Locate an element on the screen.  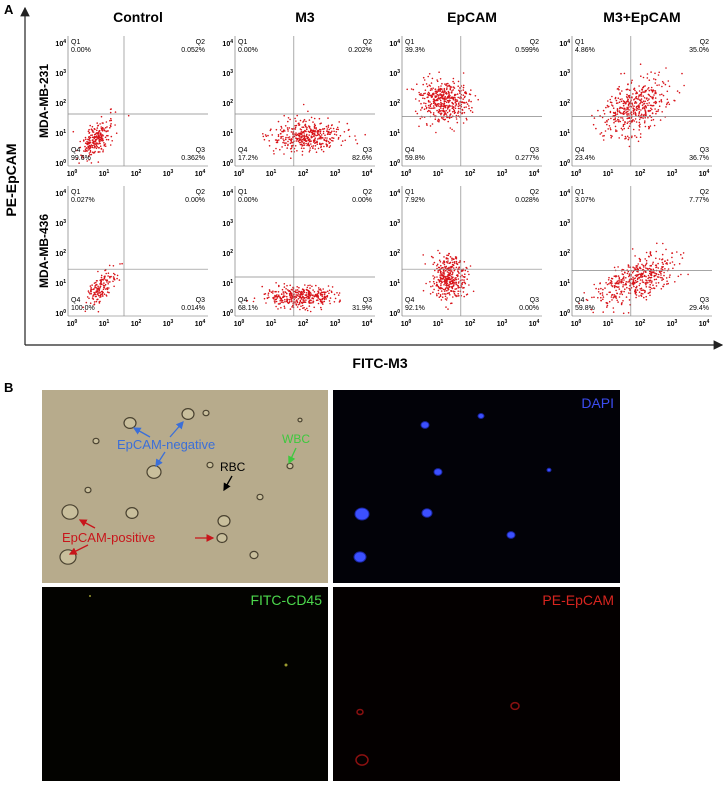
x-tick-label: 10¹ is located at coordinates (438, 173).